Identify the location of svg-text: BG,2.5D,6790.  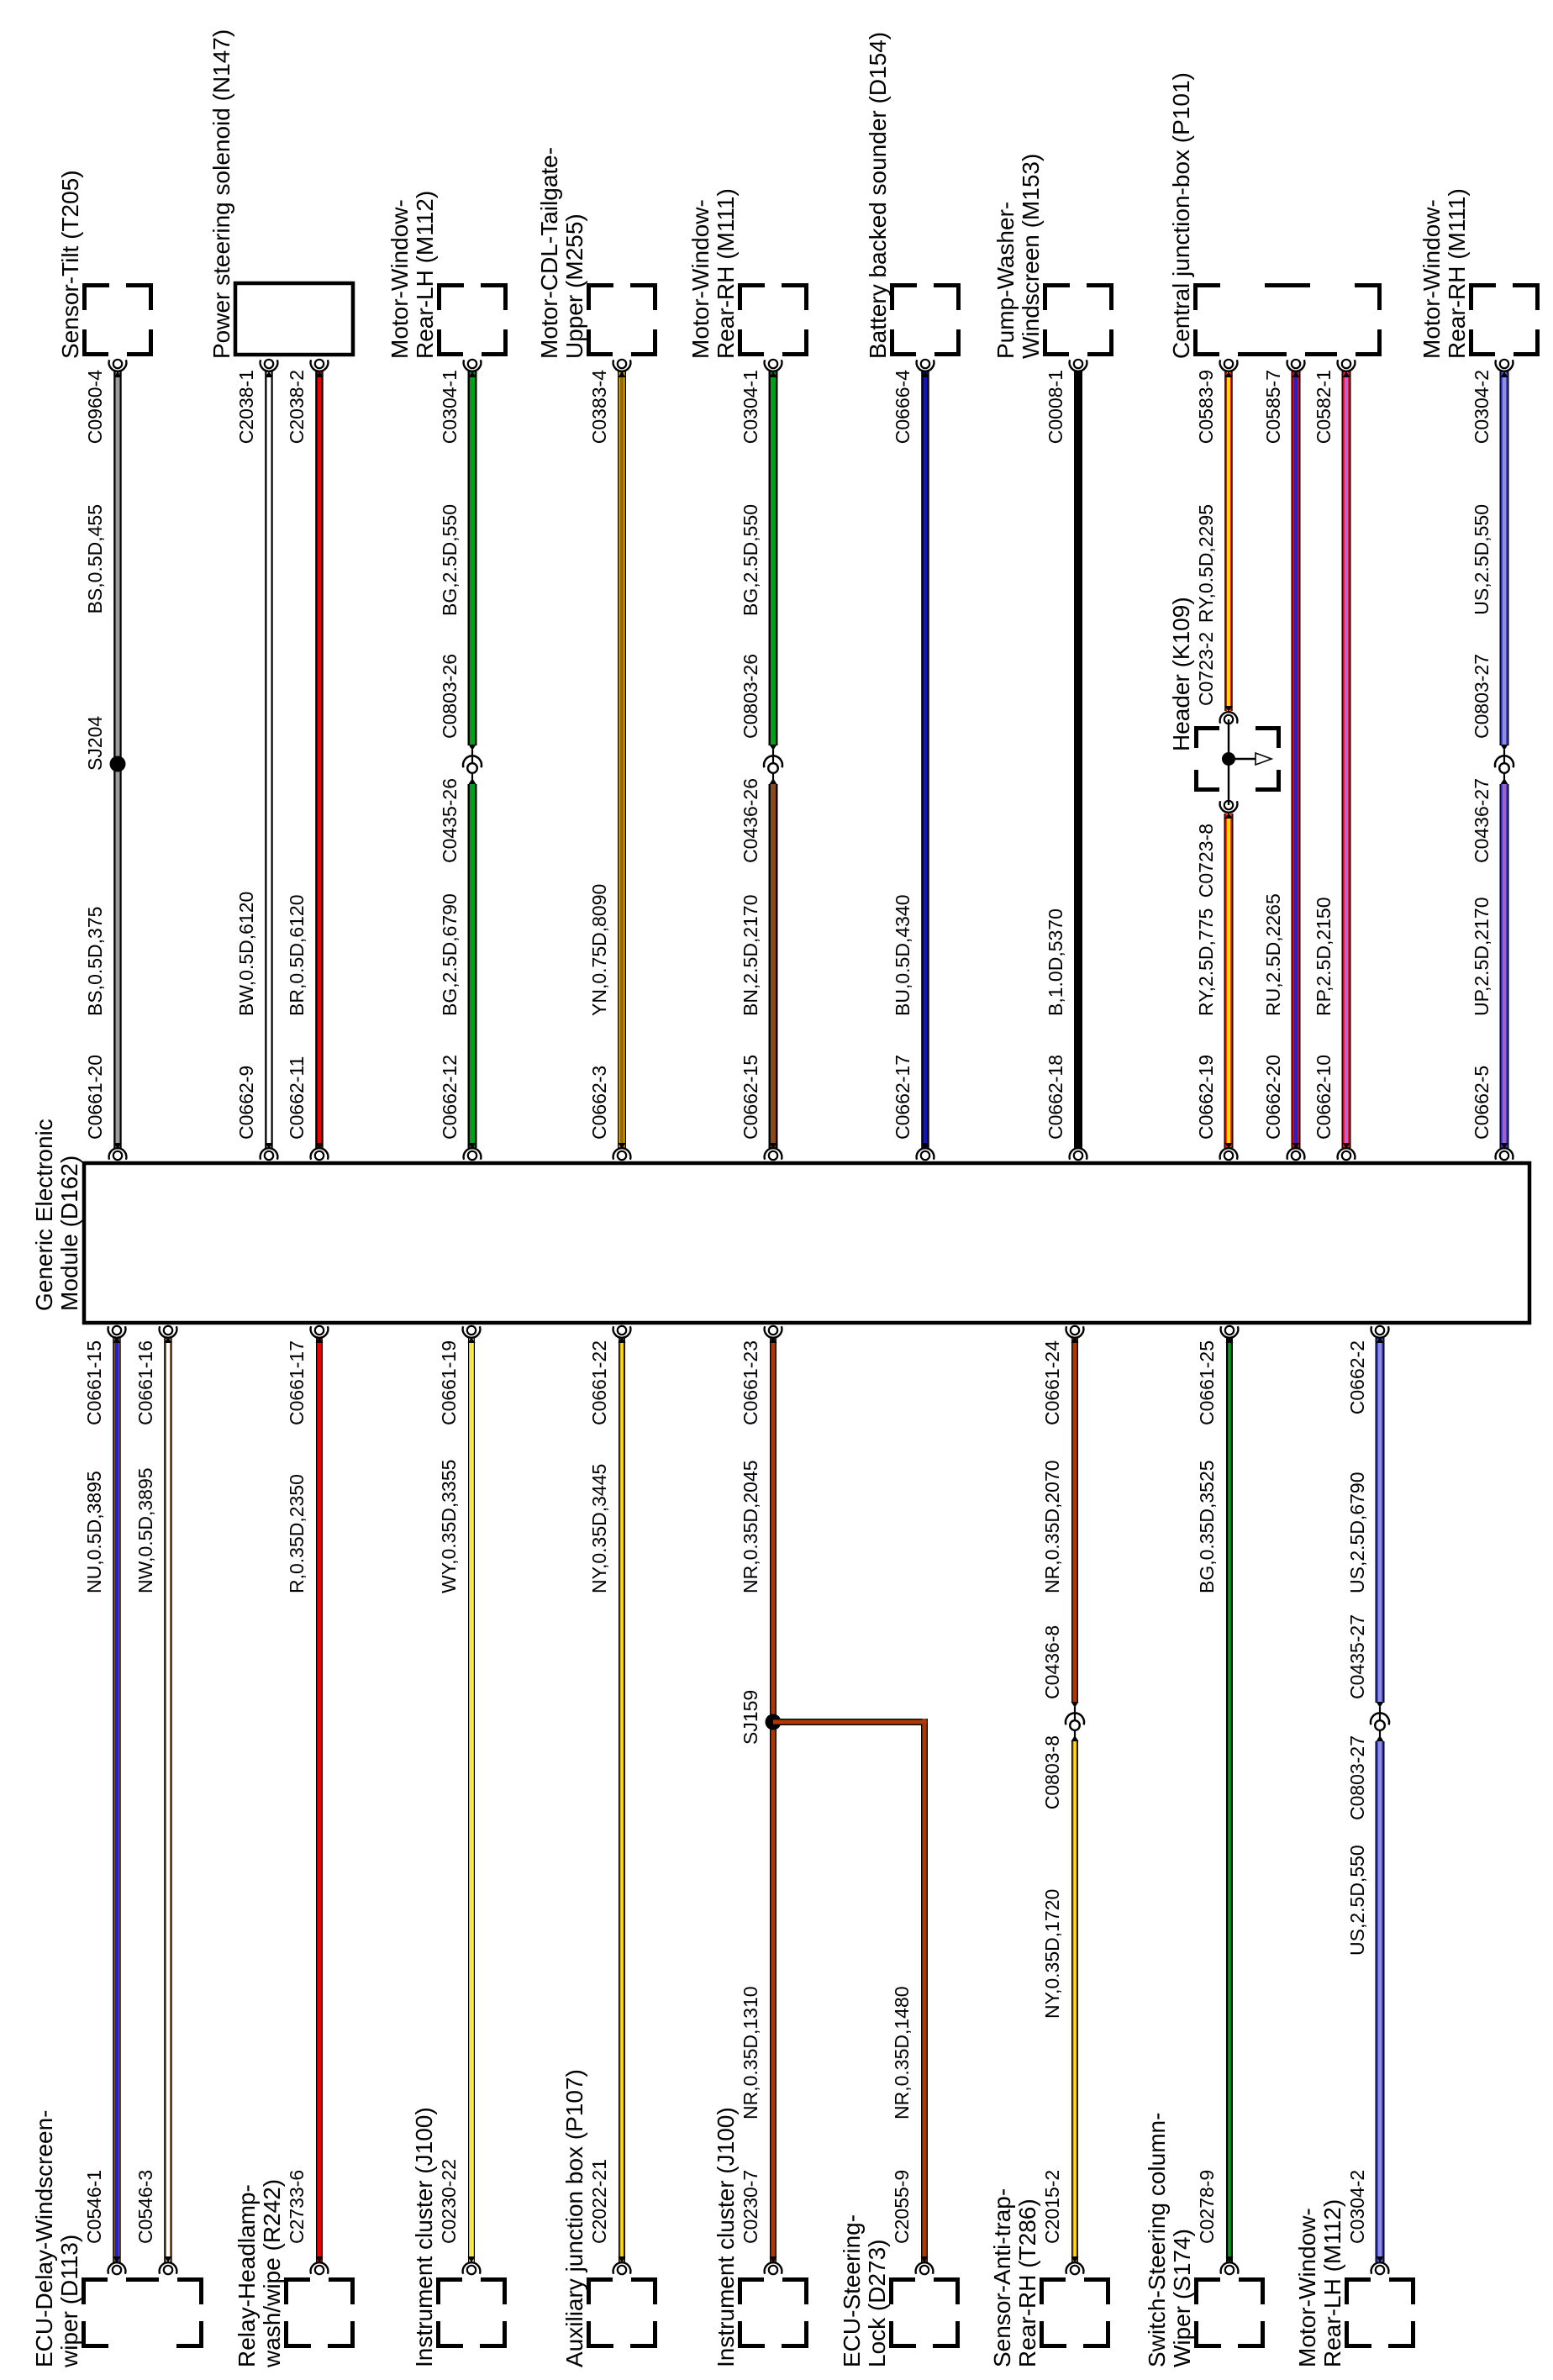
(450, 954).